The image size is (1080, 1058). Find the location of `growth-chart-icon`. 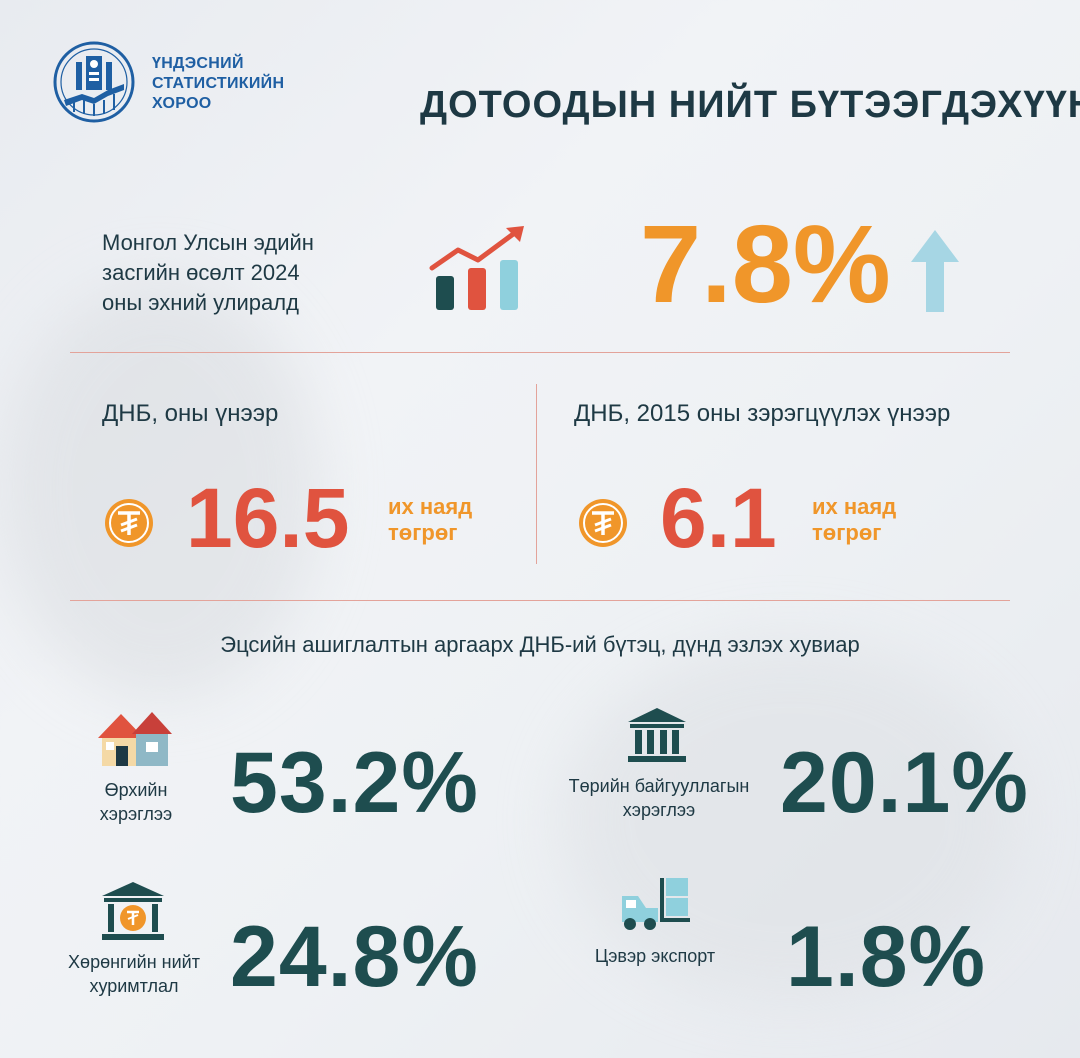

growth-chart-icon is located at coordinates (476, 268).